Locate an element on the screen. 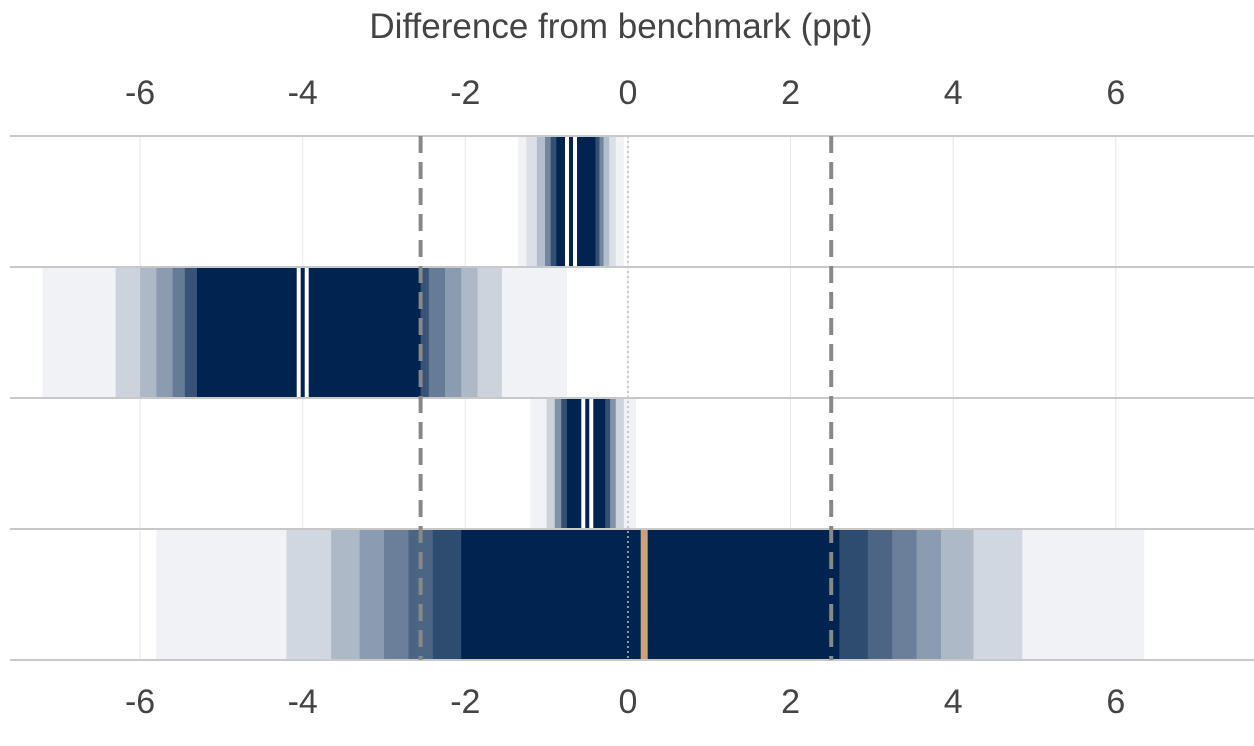  bottom-tick-label-2: -2 is located at coordinates (465, 702).